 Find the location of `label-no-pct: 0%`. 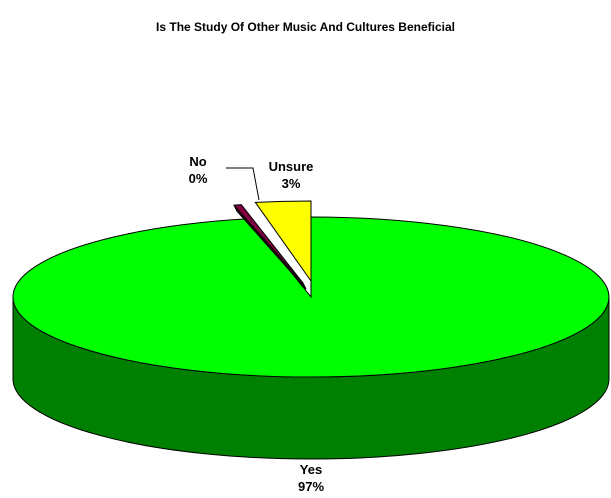

label-no-pct: 0% is located at coordinates (198, 178).